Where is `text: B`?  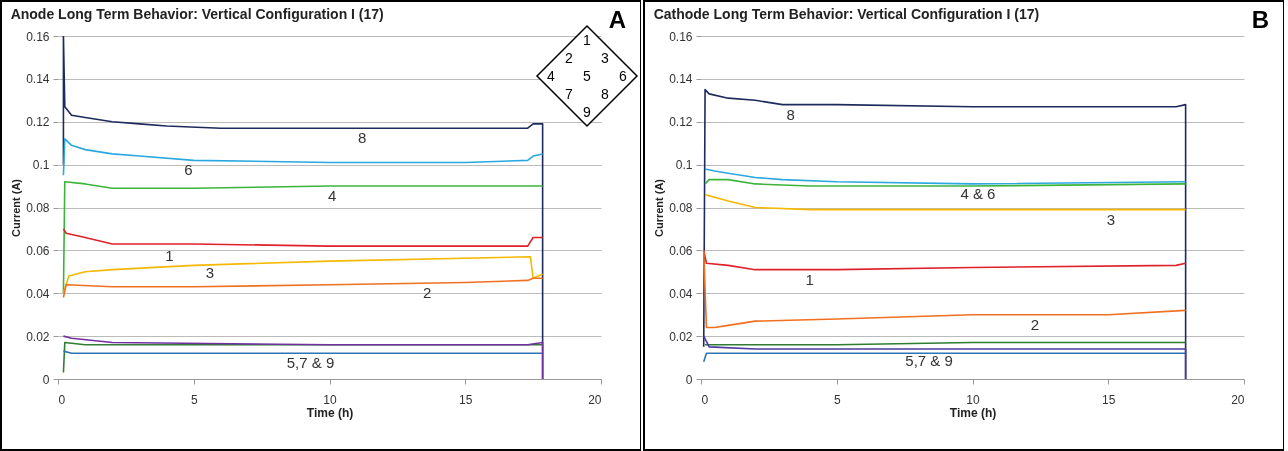 text: B is located at coordinates (1260, 20).